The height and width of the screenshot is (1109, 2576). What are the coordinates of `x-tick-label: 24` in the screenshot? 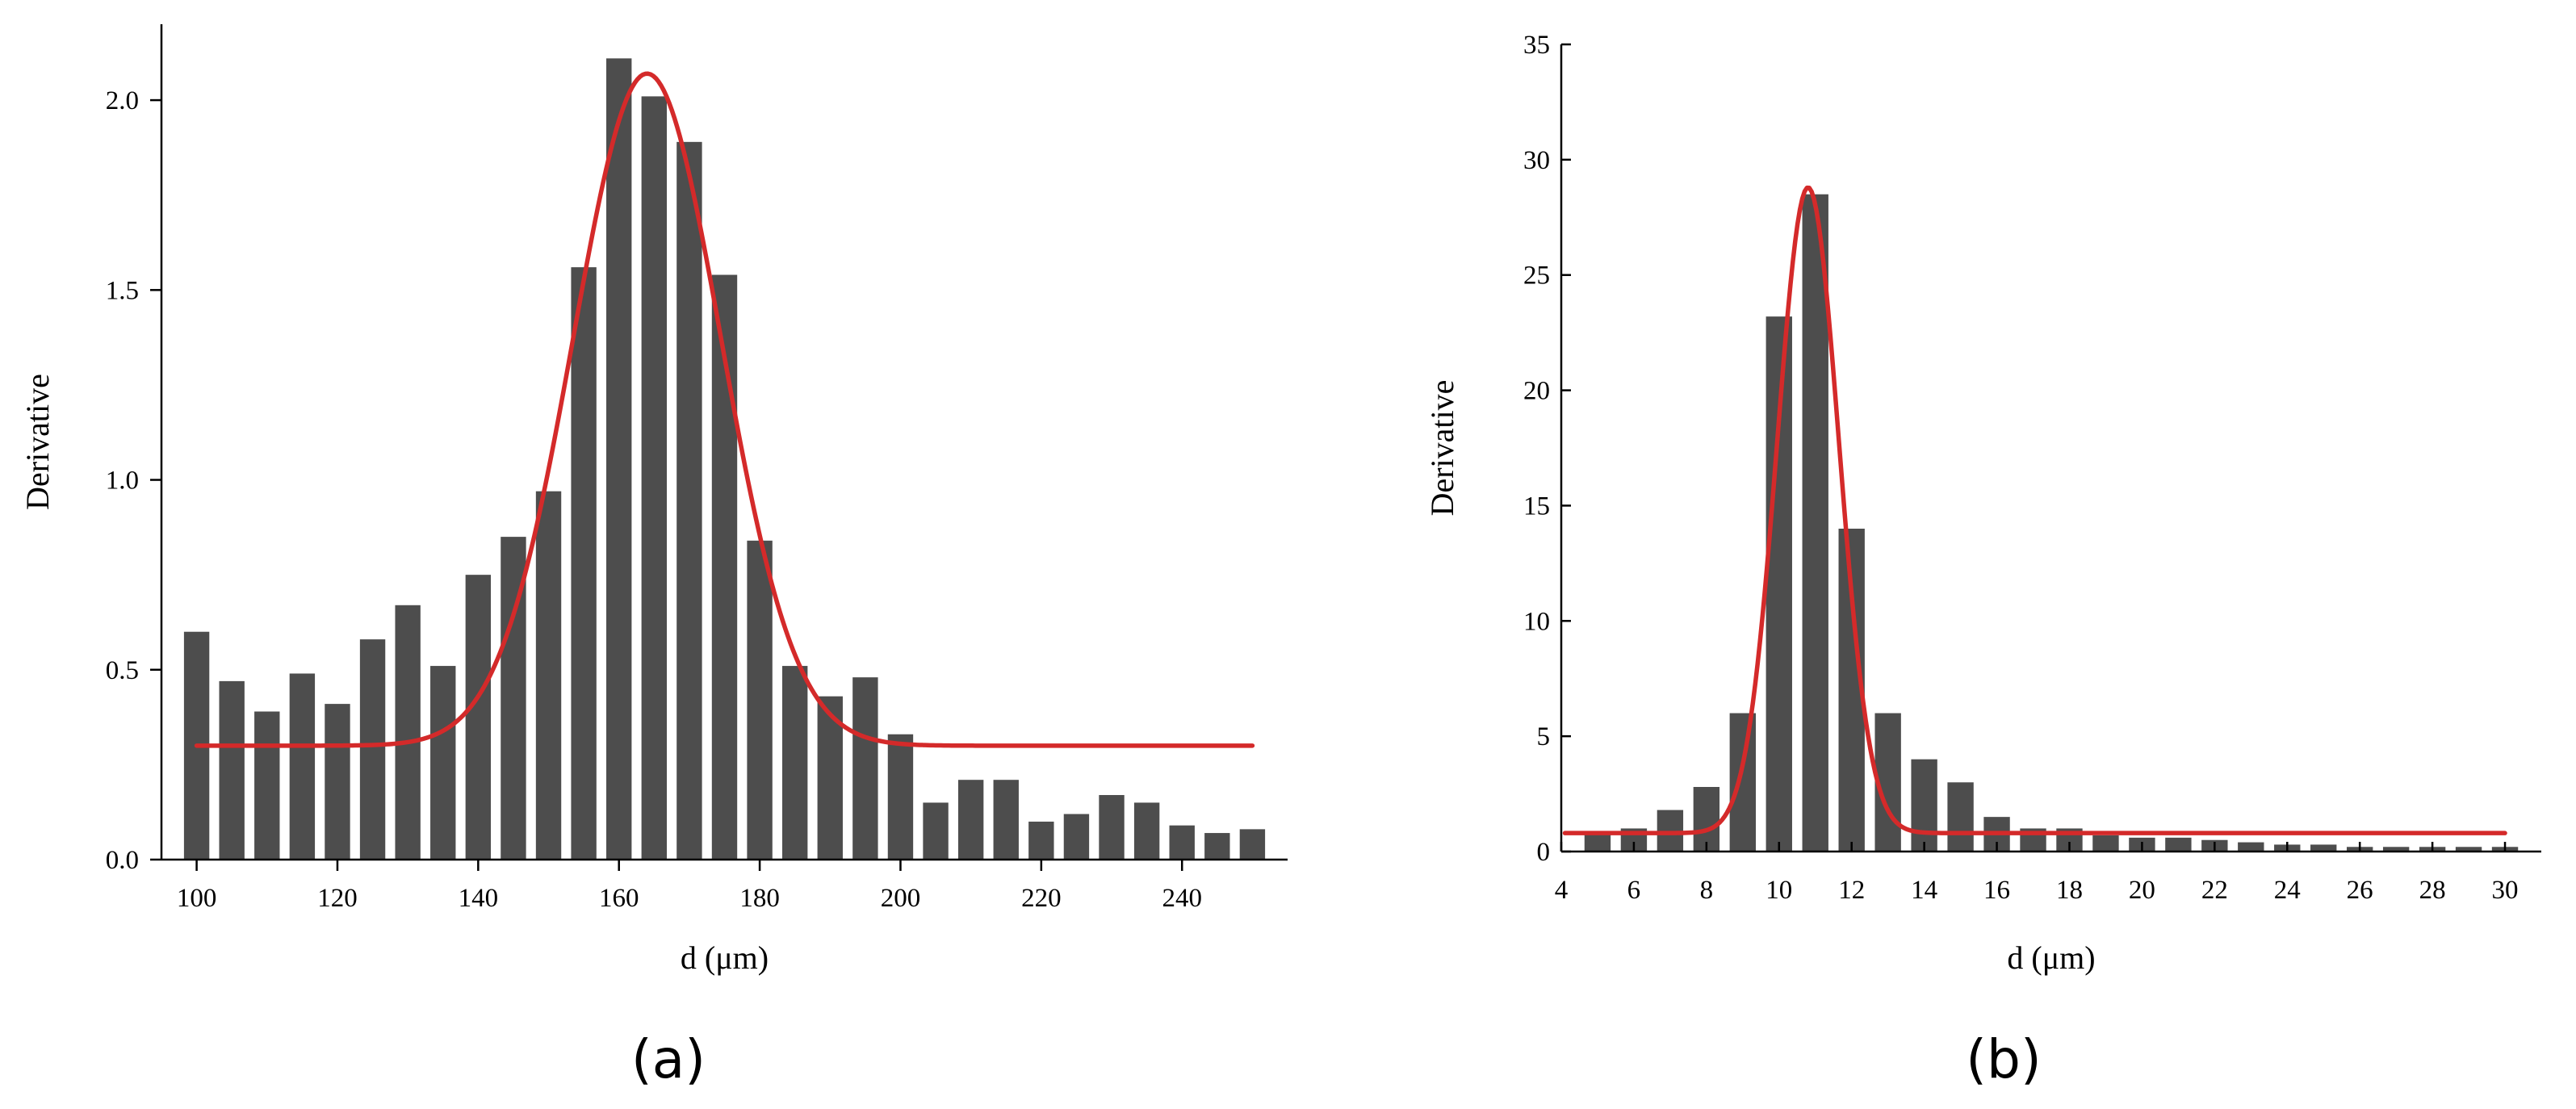 It's located at (2287, 890).